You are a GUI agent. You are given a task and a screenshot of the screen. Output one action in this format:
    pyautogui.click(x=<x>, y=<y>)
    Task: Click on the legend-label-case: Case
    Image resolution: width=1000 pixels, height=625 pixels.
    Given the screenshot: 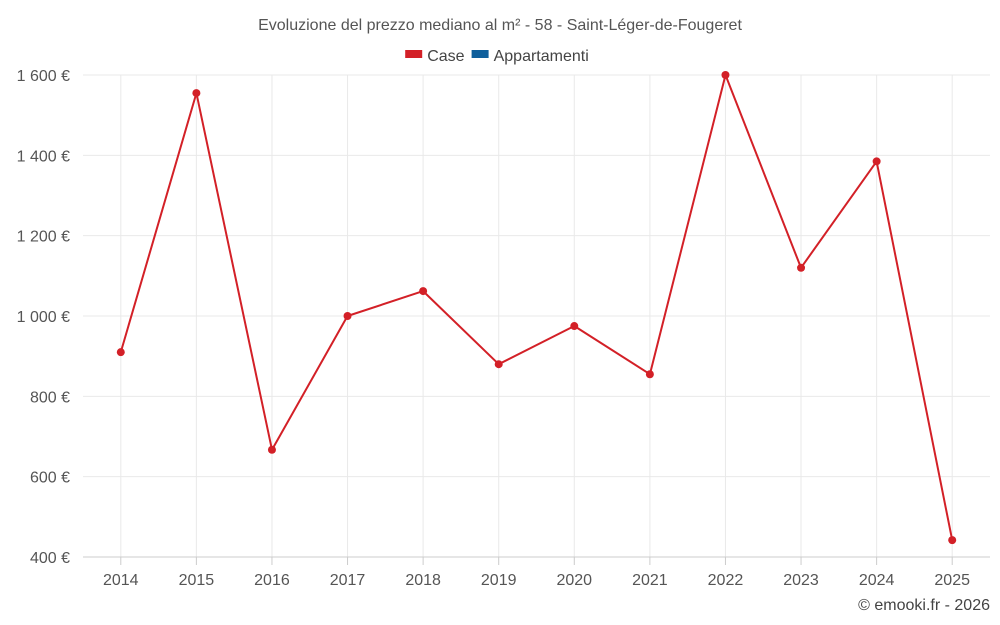 What is the action you would take?
    pyautogui.click(x=445, y=56)
    